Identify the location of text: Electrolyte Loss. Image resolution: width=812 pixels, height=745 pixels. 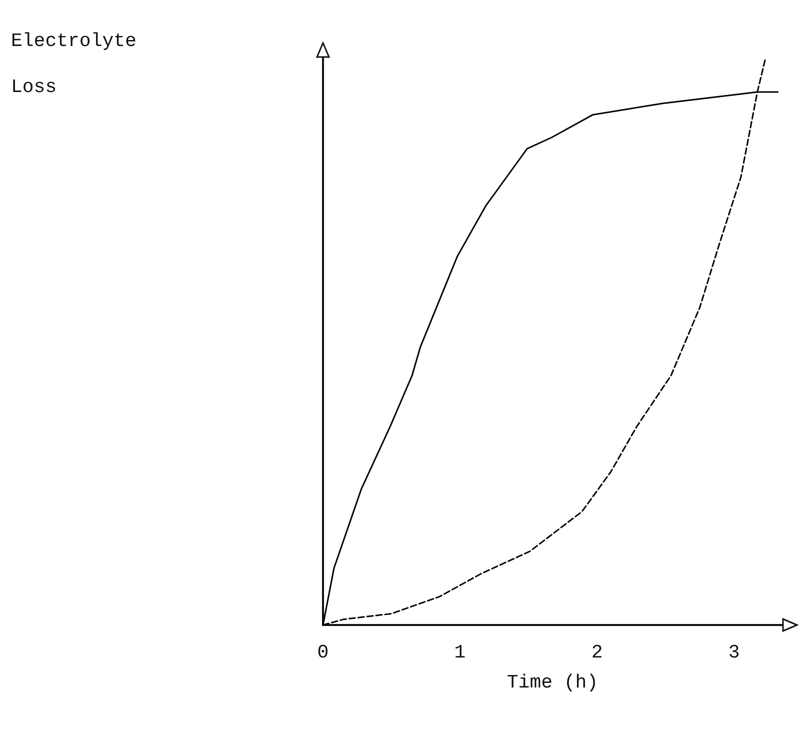
(73, 64).